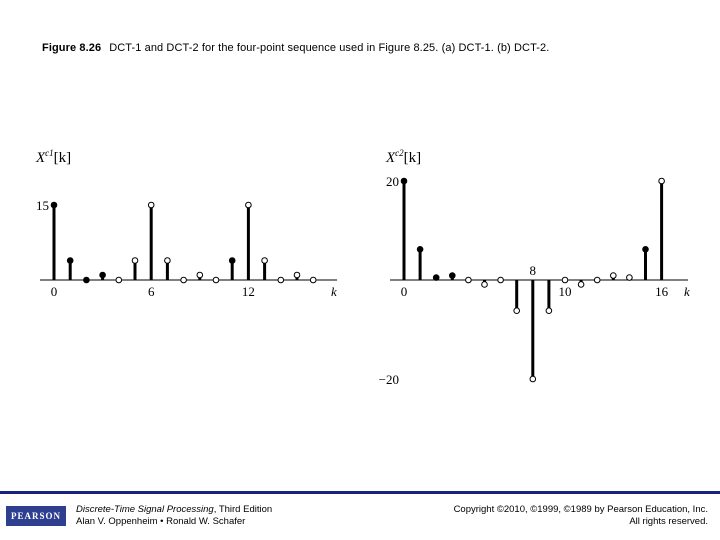 The image size is (720, 540). I want to click on panel2-y-tick-label: −20, so click(389, 379).